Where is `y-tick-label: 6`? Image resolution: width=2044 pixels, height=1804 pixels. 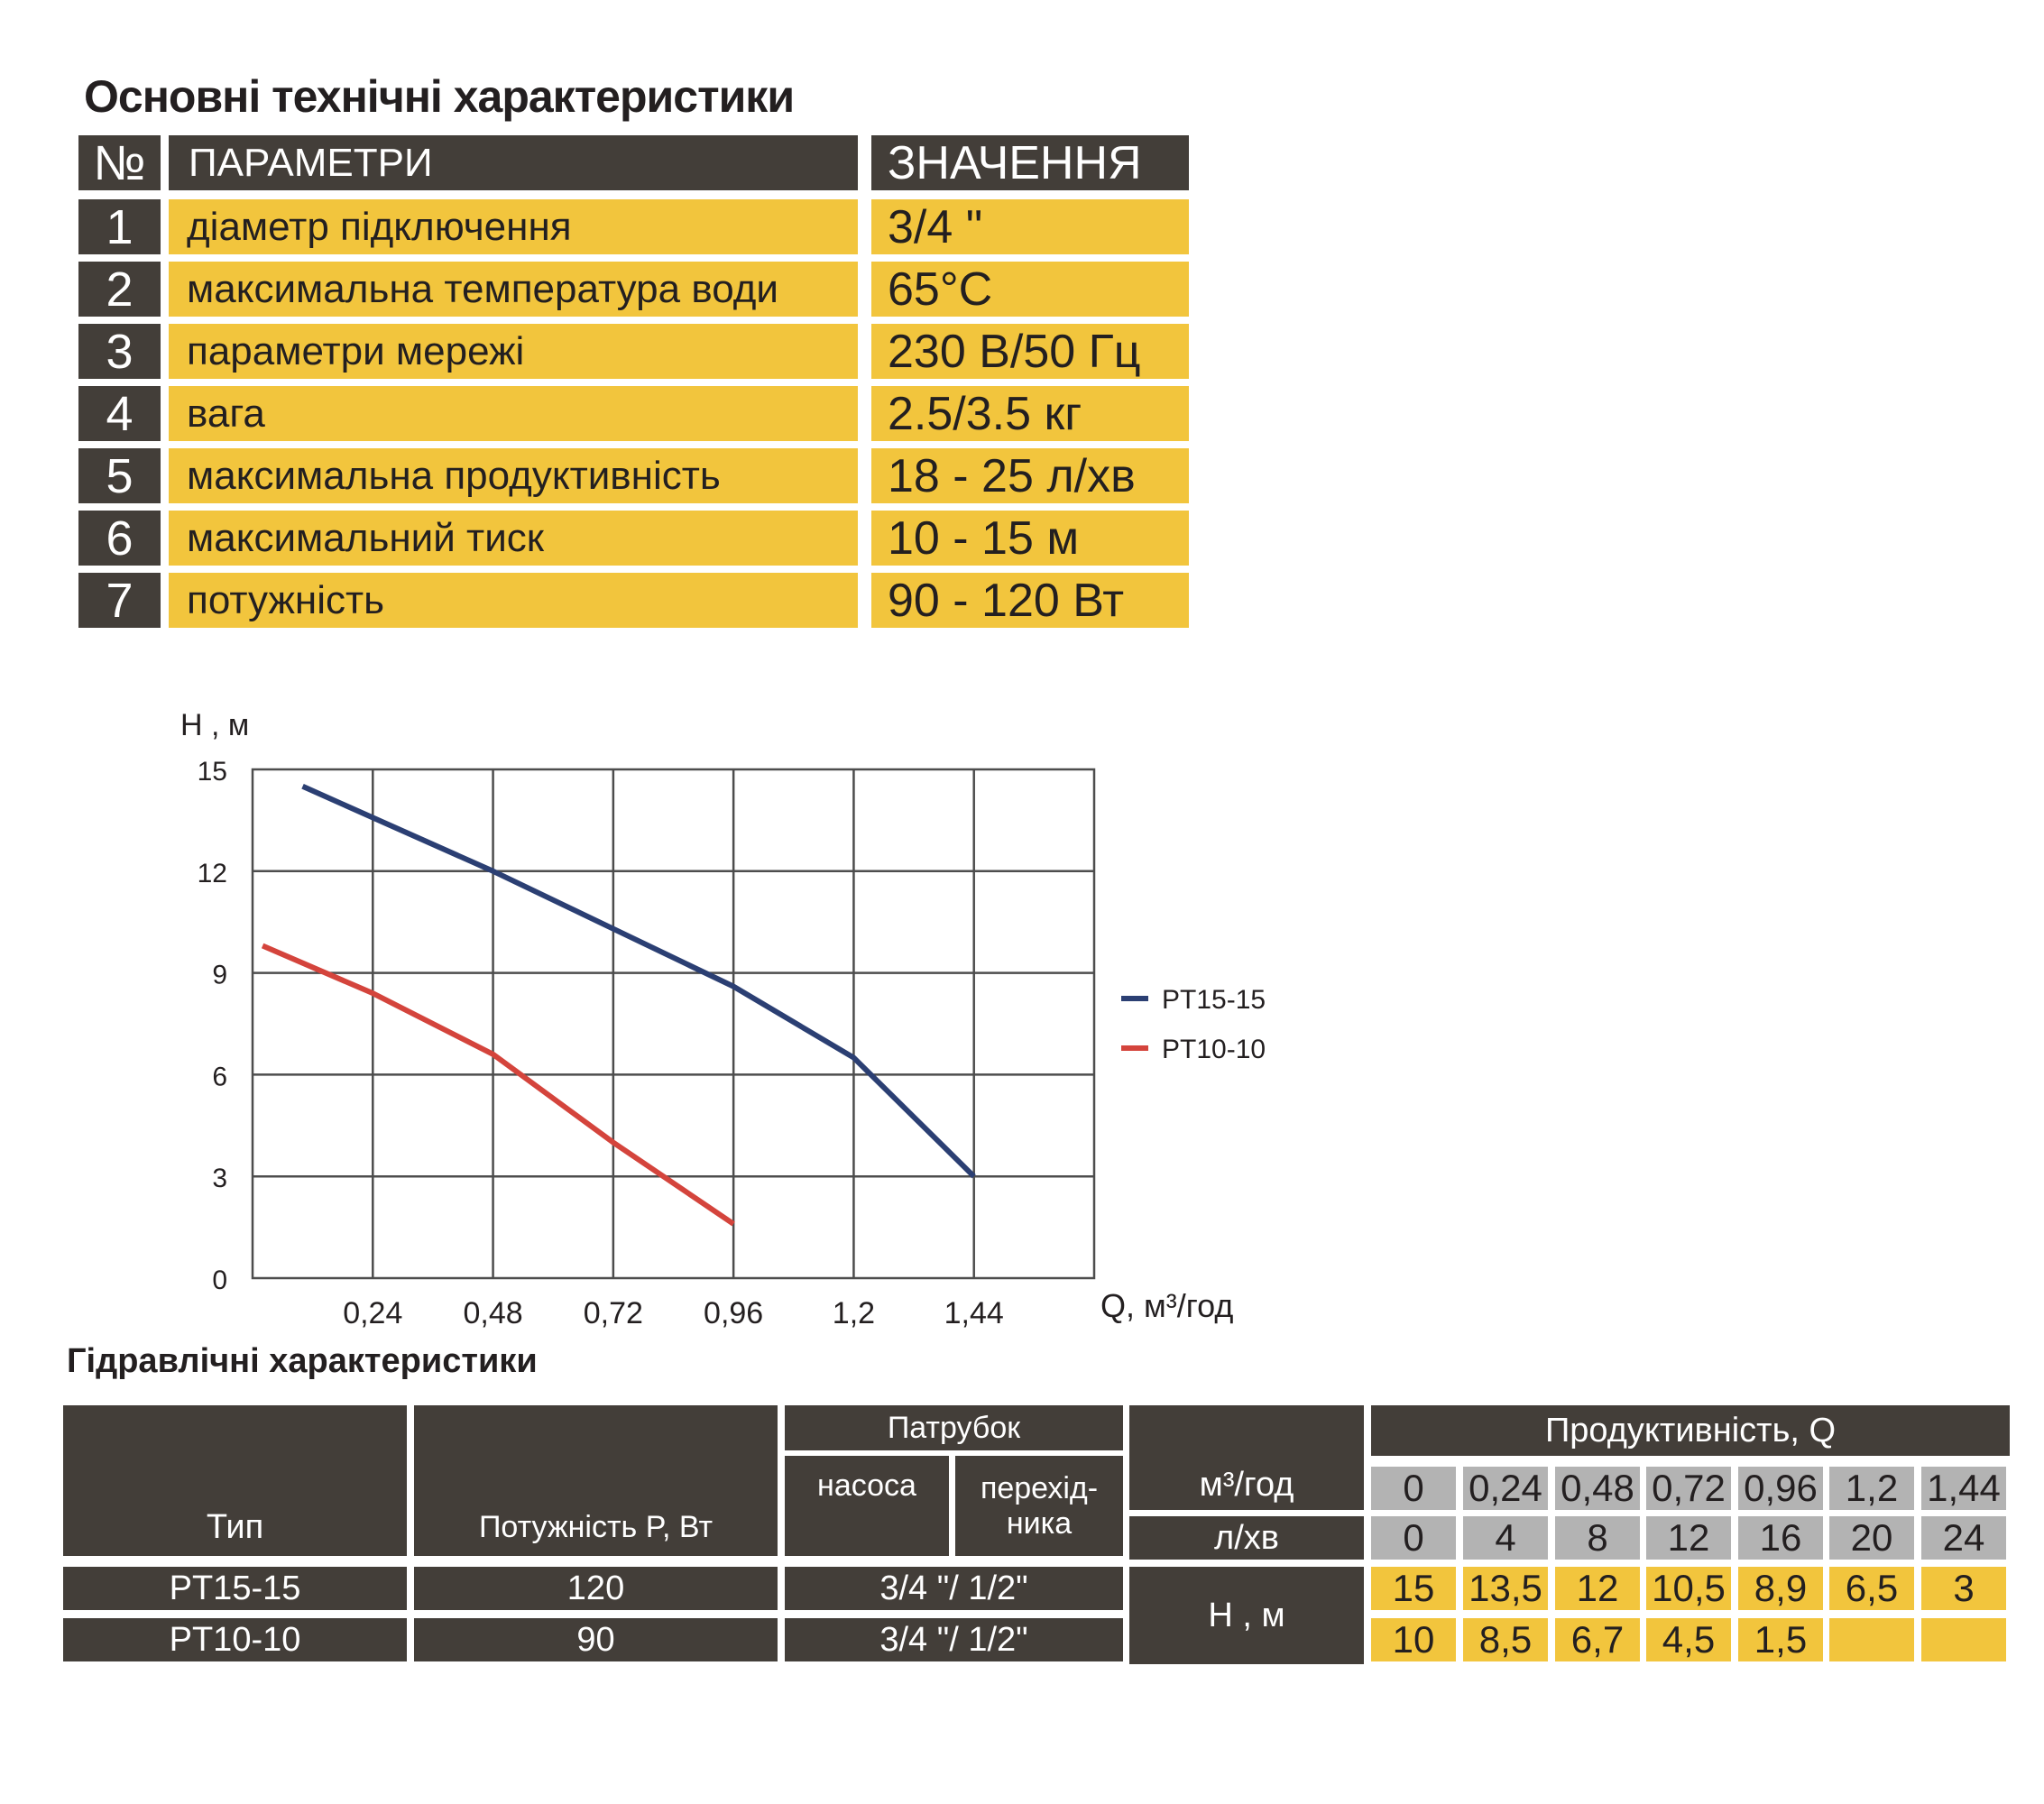
y-tick-label: 6 is located at coordinates (219, 1076).